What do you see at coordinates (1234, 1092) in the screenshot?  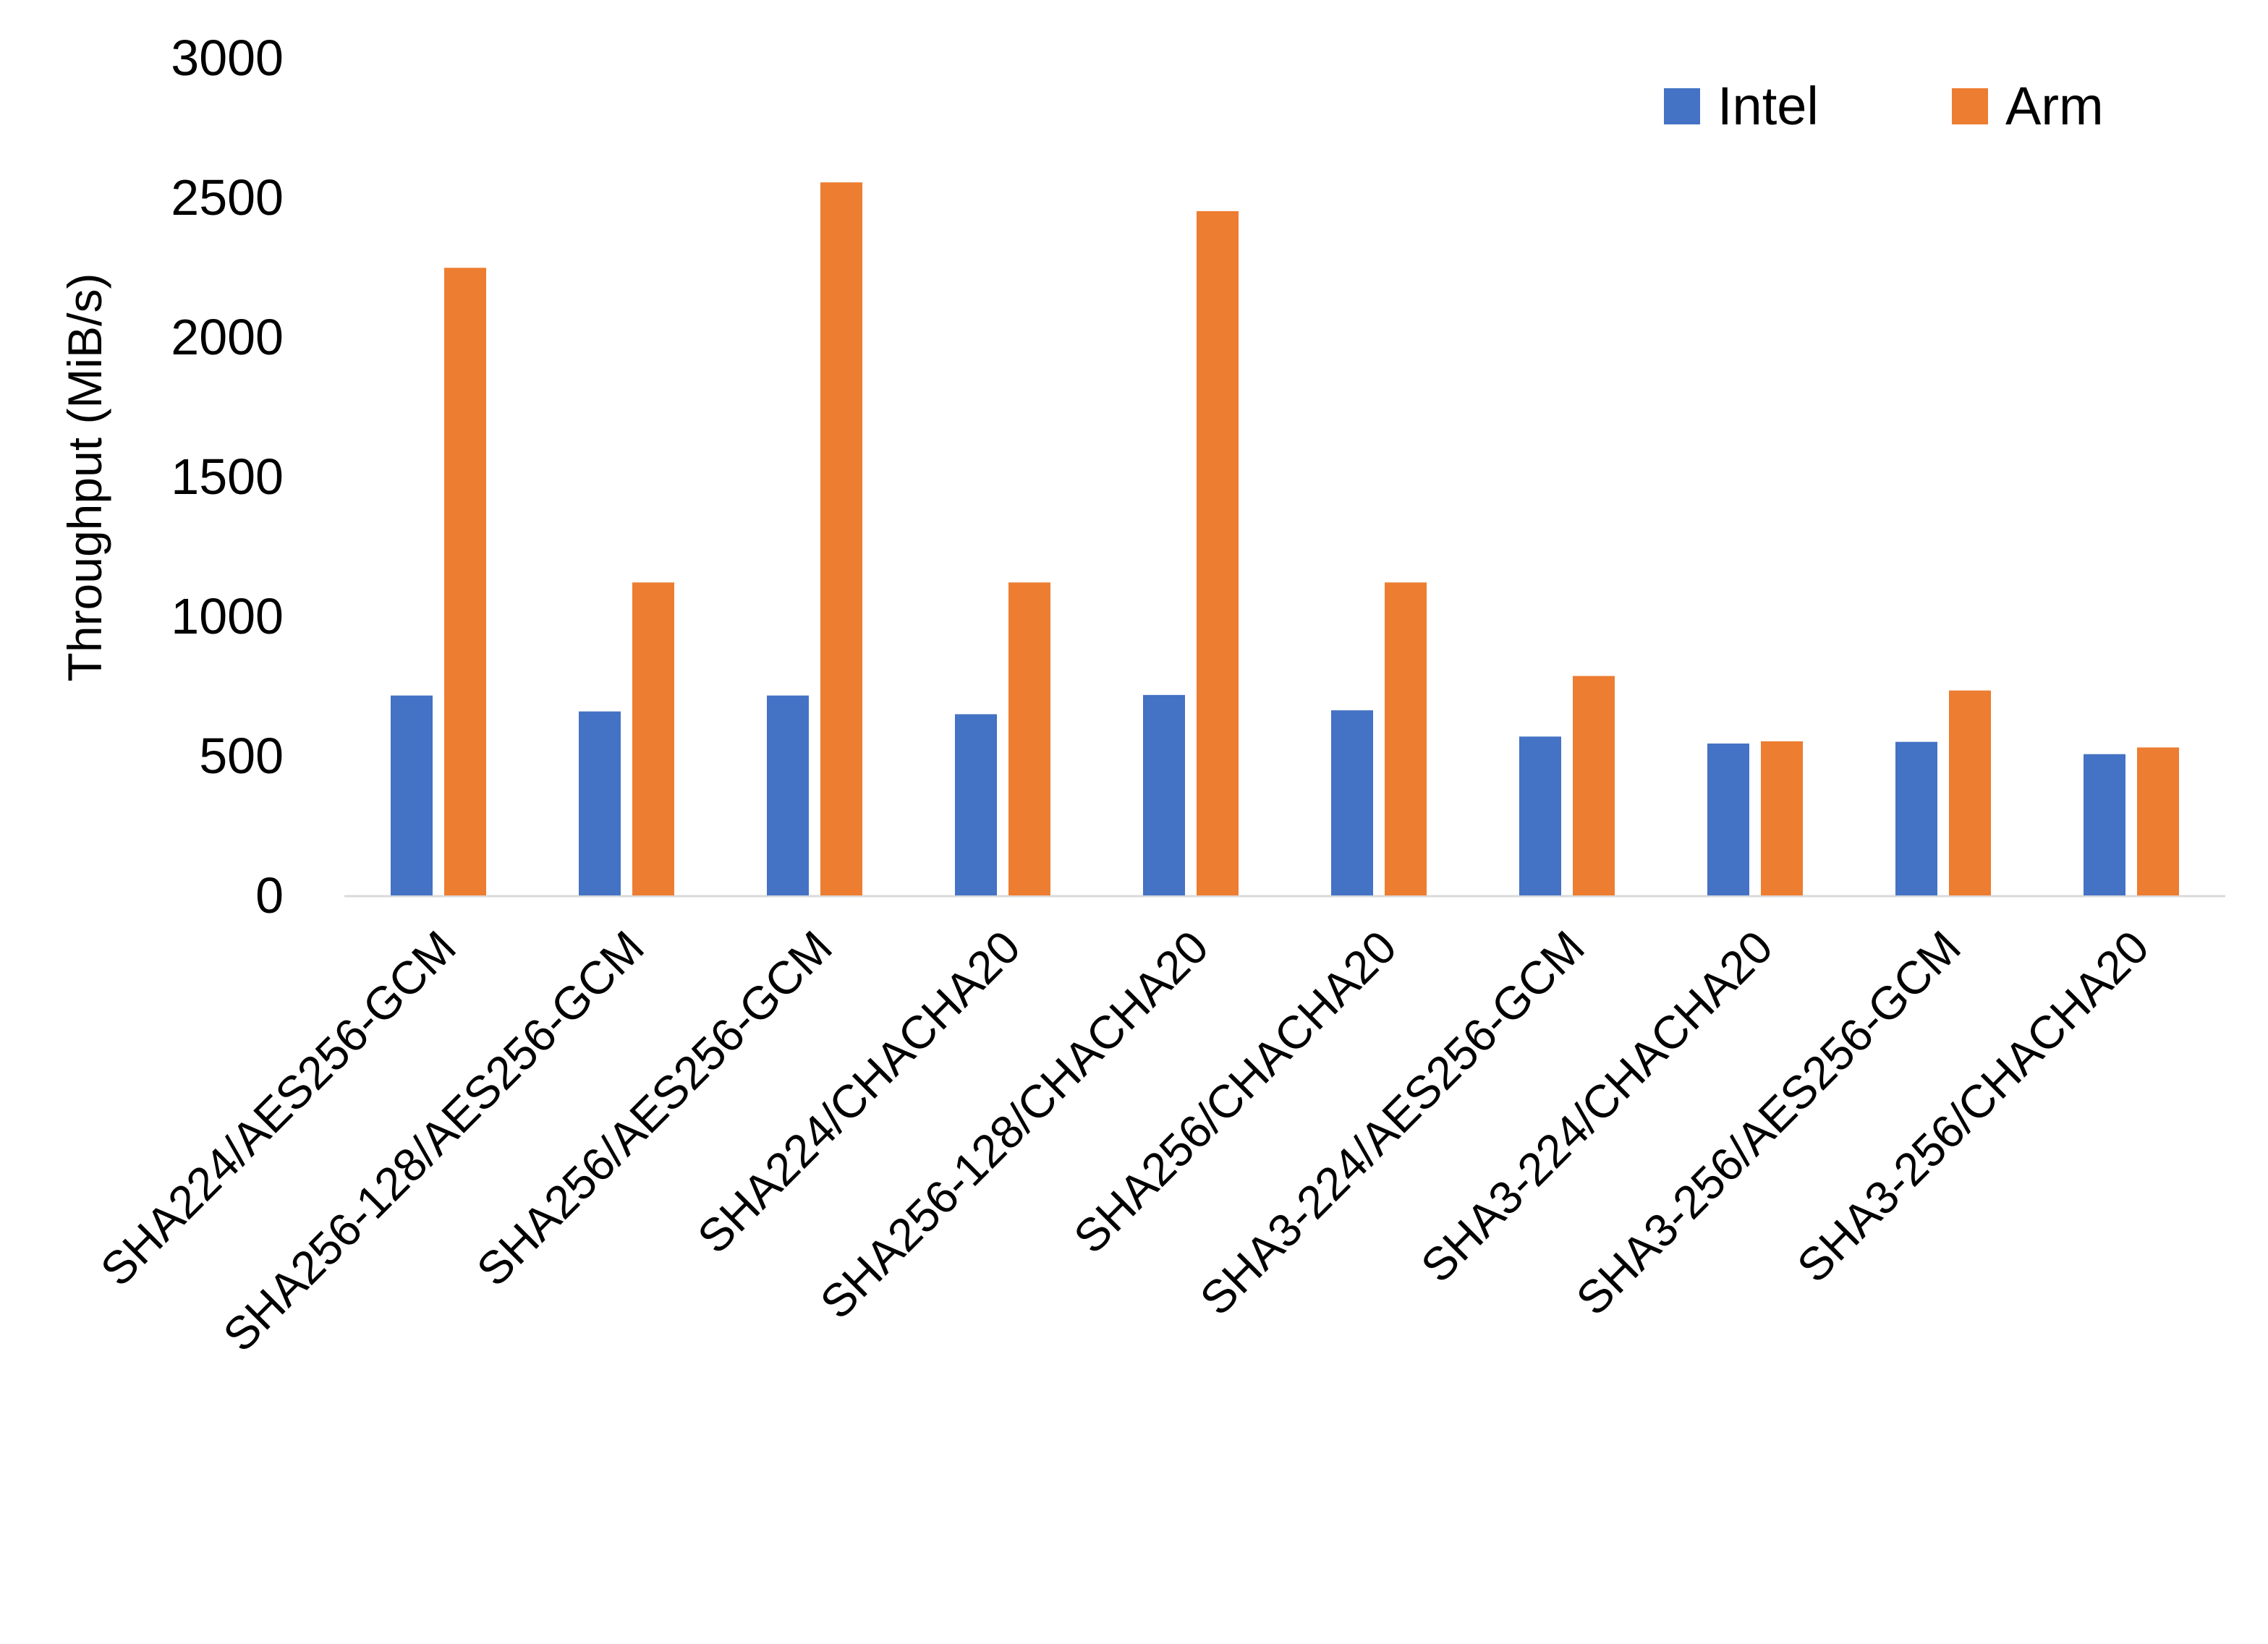 I see `x-tick-label: SHA256/CHACHA20` at bounding box center [1234, 1092].